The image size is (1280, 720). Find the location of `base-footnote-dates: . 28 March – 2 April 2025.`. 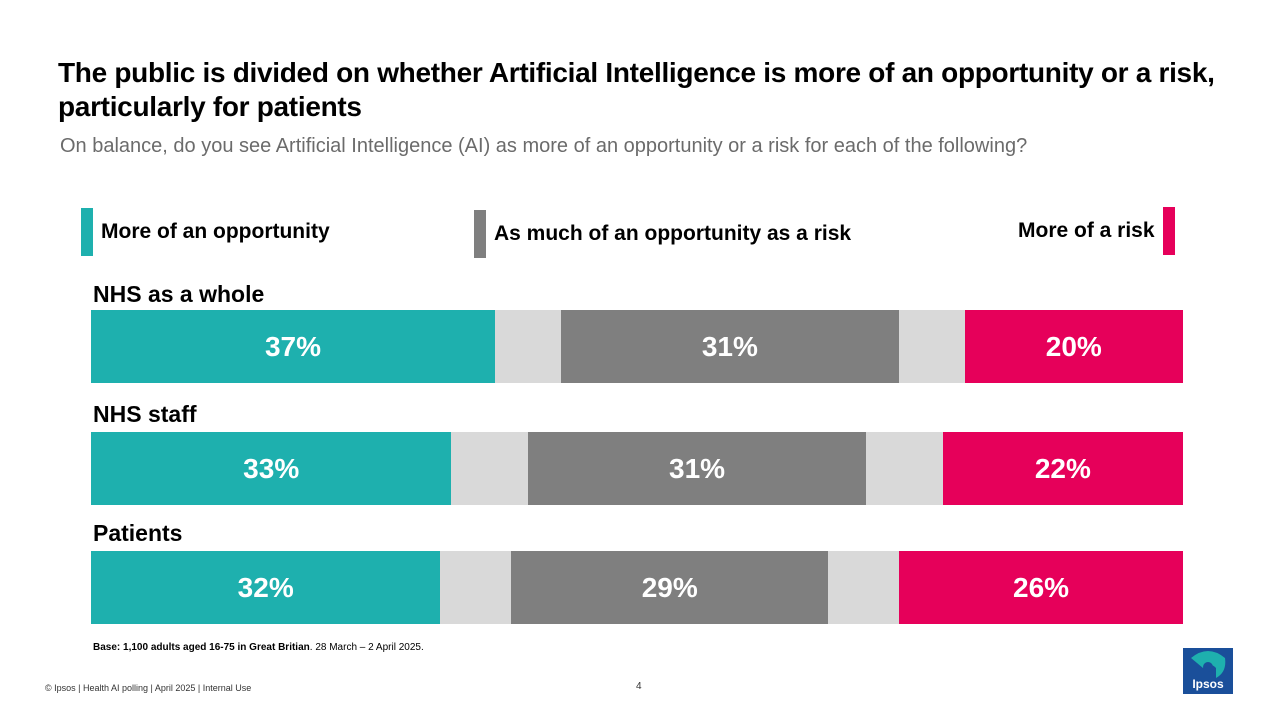

base-footnote-dates: . 28 March – 2 April 2025. is located at coordinates (366, 647).